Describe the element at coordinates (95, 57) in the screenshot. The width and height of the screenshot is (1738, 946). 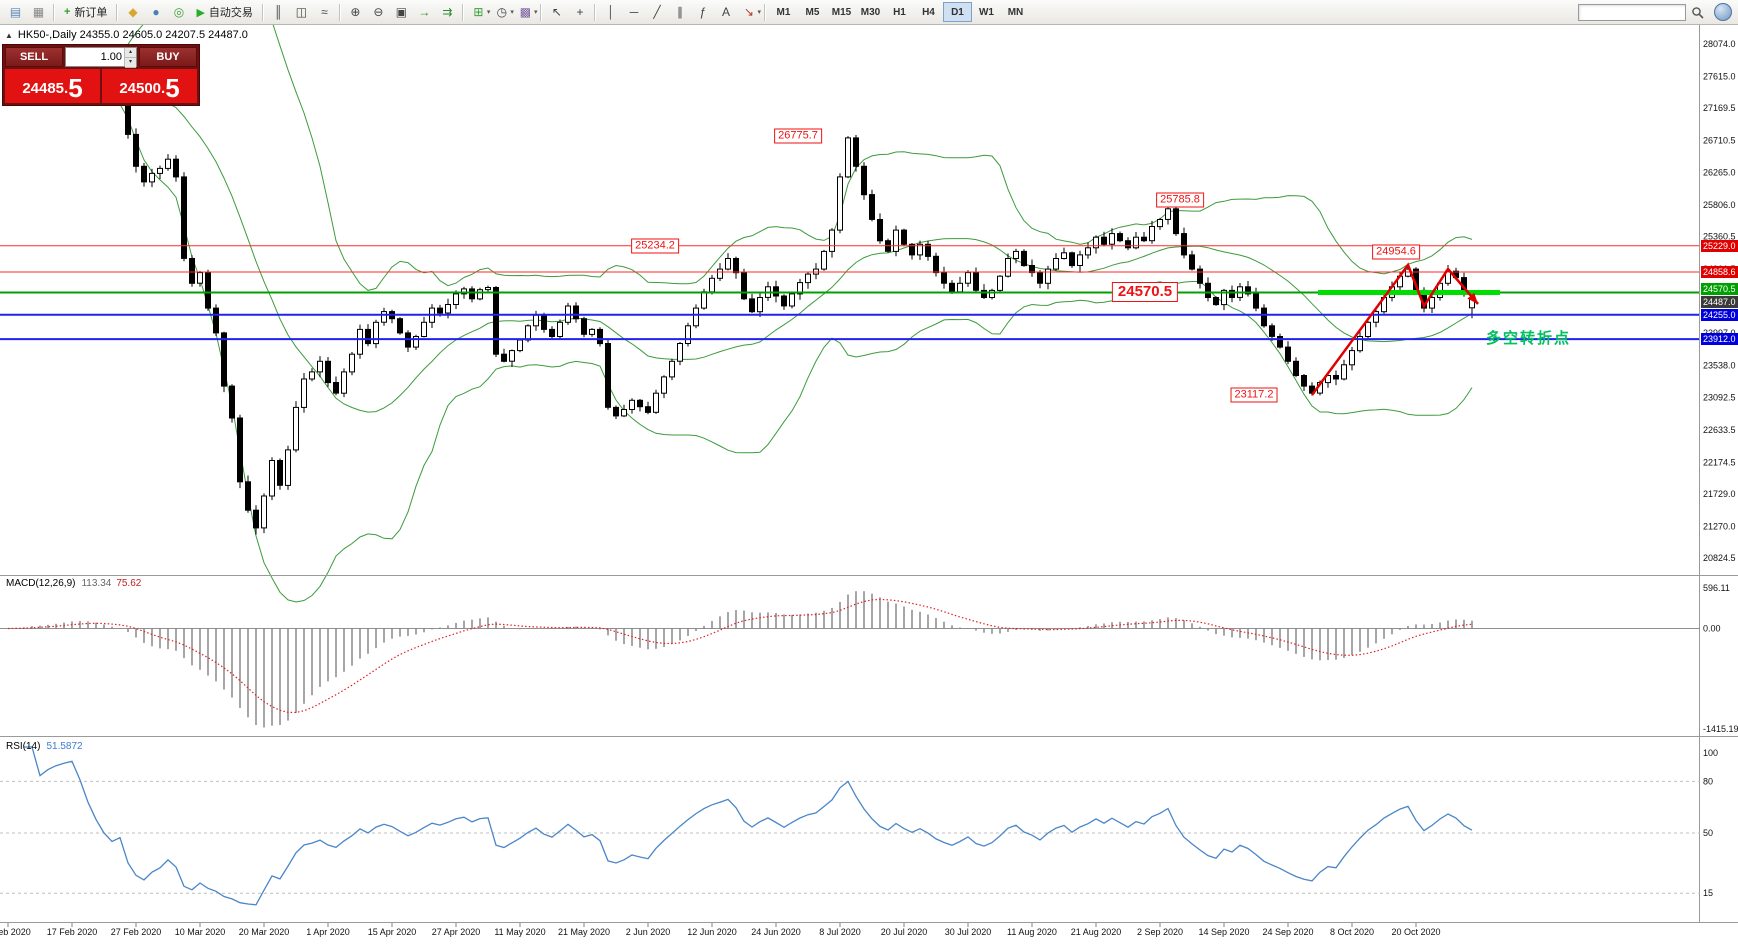
I see `volume-input` at that location.